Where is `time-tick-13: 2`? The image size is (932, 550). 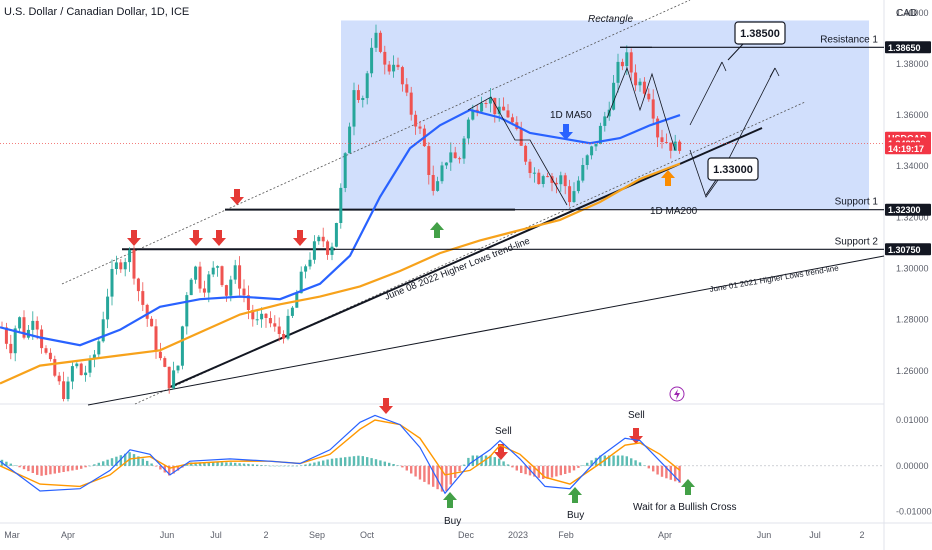
time-tick-13: 2 is located at coordinates (861, 535).